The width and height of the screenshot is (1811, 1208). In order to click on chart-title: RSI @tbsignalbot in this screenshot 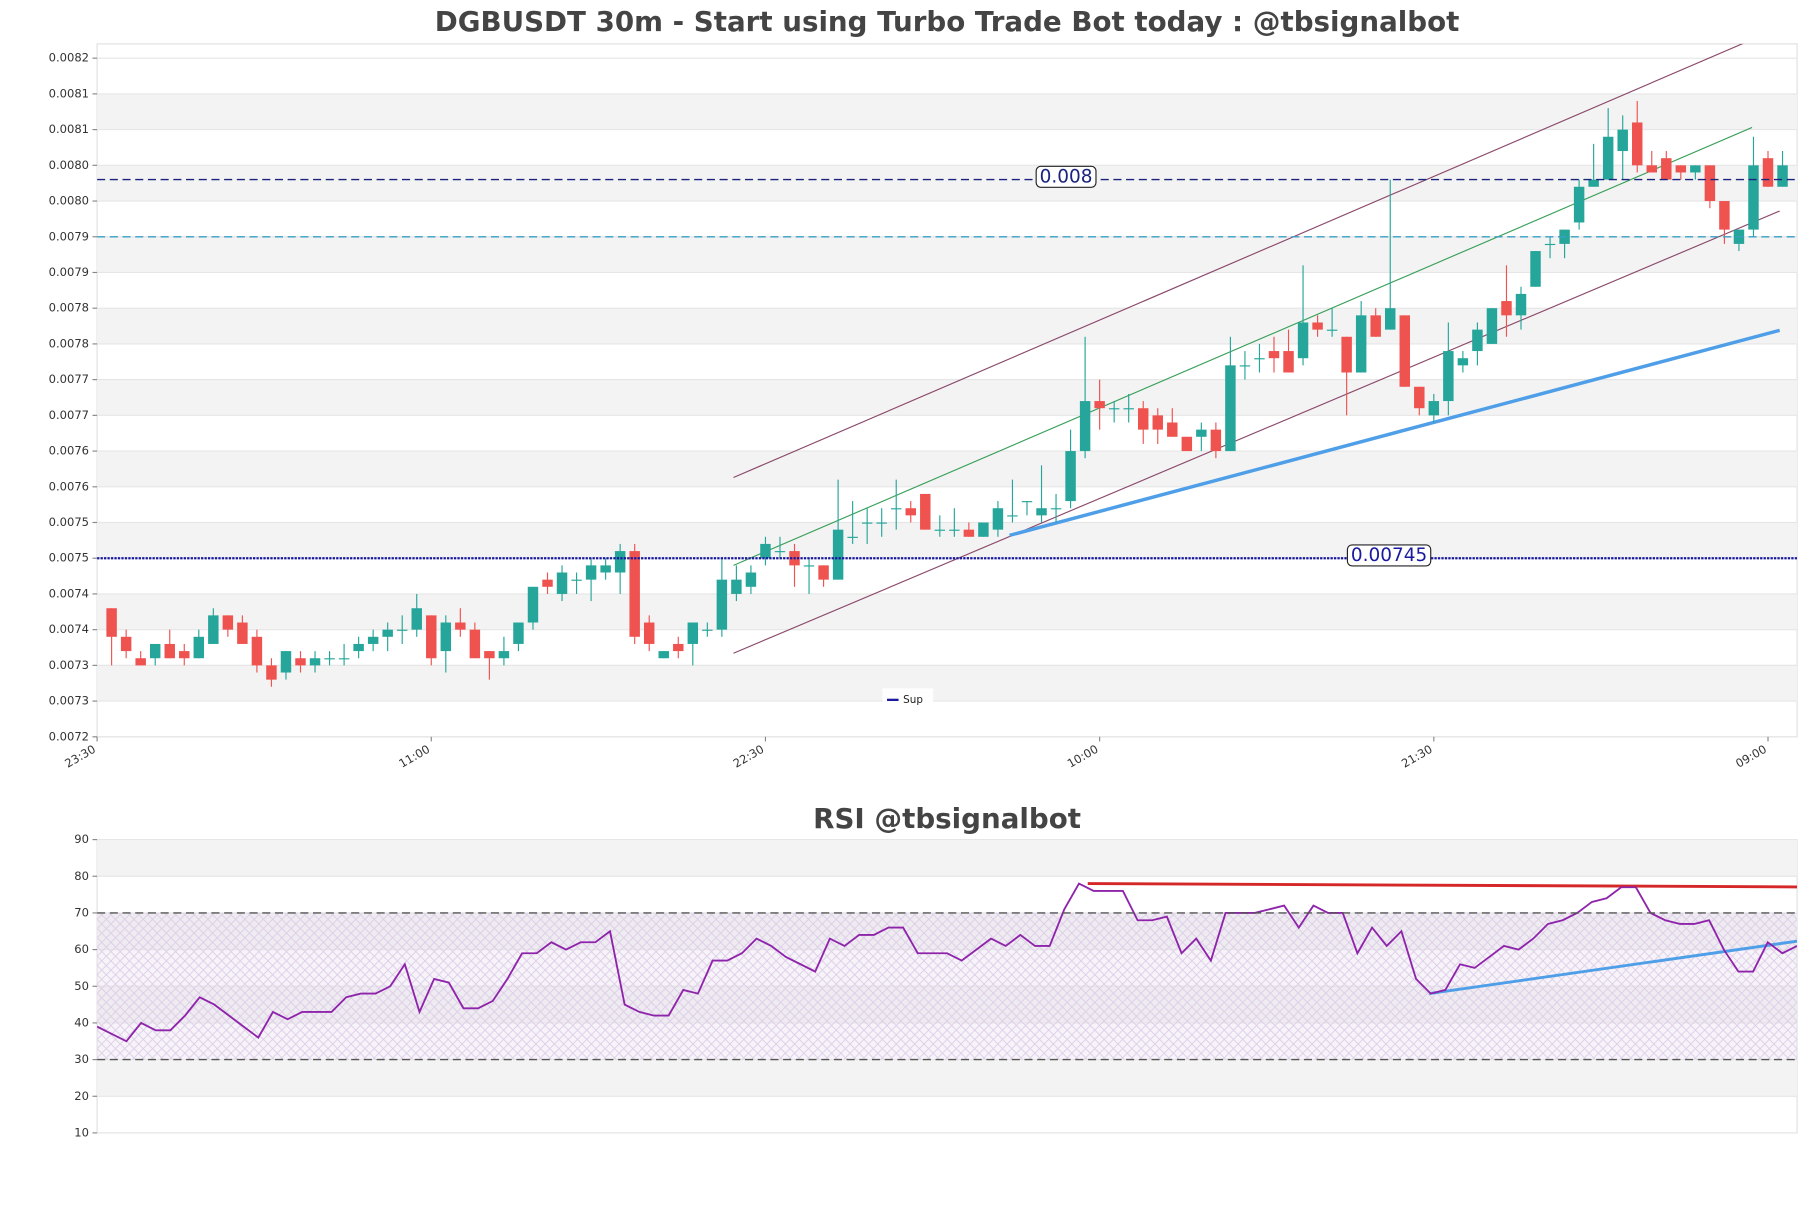, I will do `click(947, 818)`.